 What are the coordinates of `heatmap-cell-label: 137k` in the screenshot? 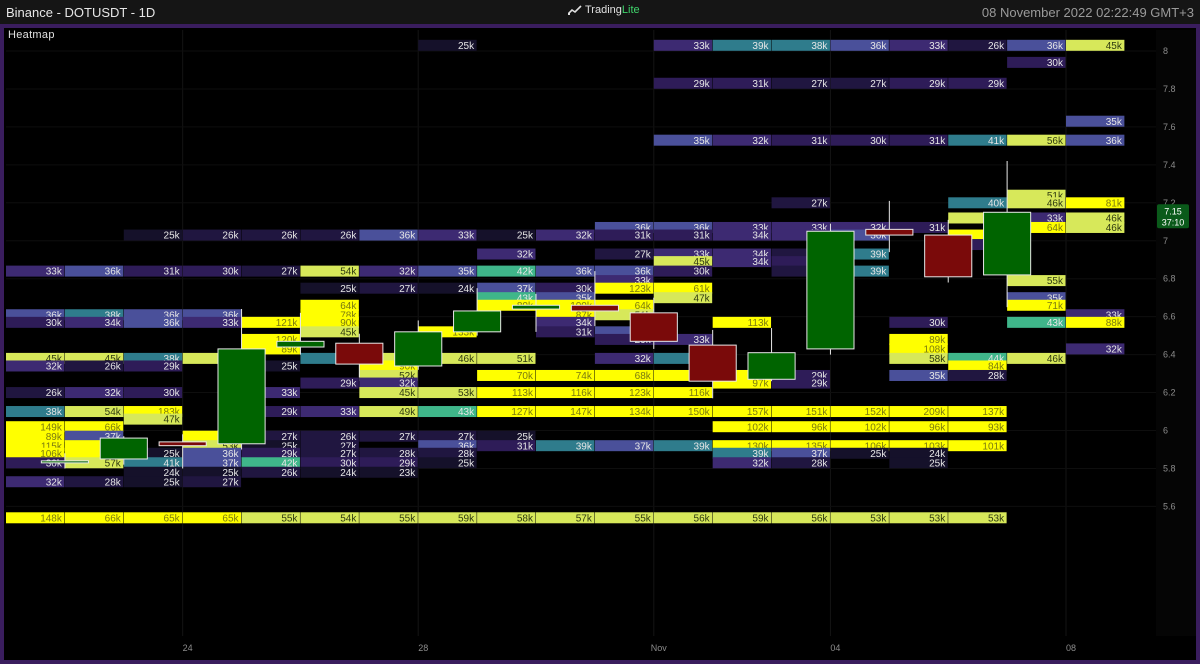 It's located at (993, 412).